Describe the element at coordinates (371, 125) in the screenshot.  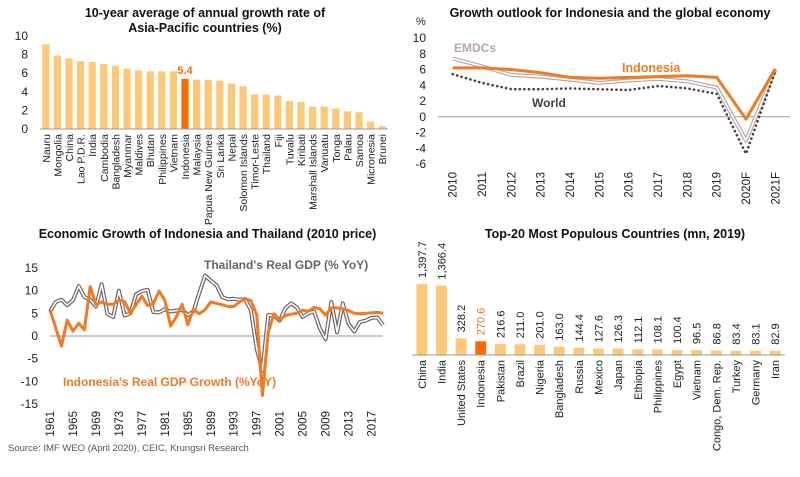
I see `bar-micronesia` at that location.